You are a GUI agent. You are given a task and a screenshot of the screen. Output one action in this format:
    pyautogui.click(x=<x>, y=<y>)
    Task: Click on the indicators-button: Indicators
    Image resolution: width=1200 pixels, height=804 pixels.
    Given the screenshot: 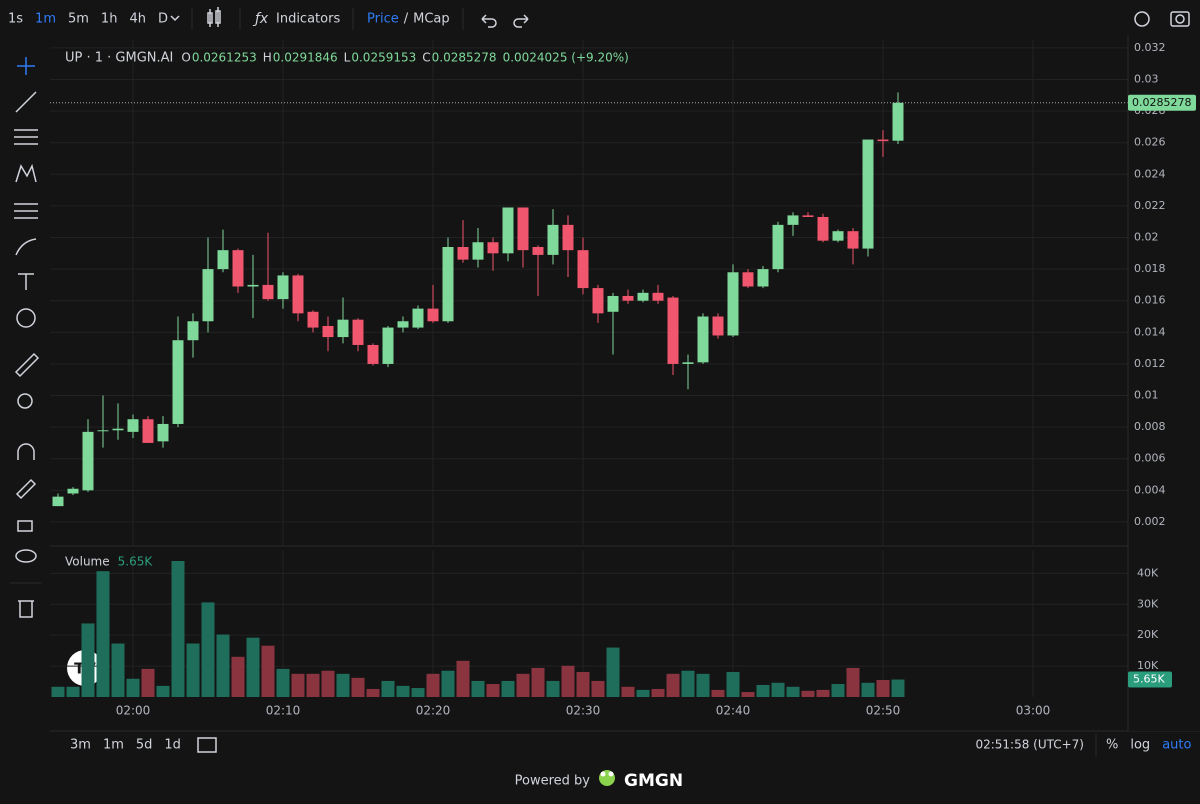 What is the action you would take?
    pyautogui.click(x=308, y=19)
    